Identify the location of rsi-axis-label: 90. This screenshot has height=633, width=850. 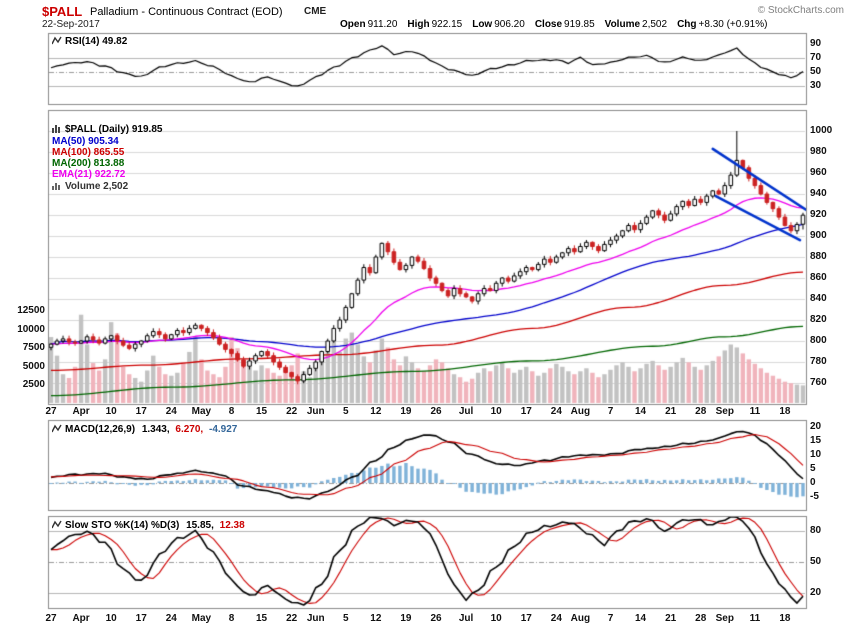
(816, 43).